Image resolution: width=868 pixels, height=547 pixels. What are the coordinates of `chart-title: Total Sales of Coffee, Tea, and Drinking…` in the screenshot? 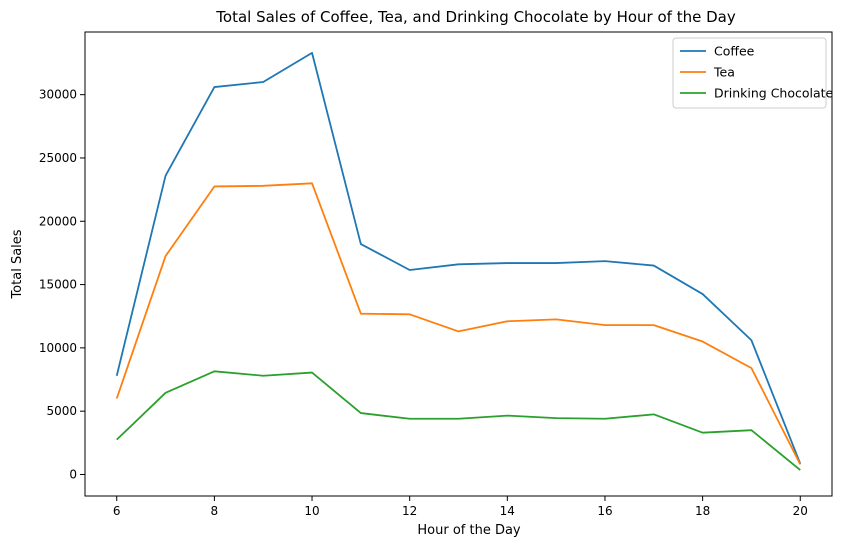 It's located at (475, 17).